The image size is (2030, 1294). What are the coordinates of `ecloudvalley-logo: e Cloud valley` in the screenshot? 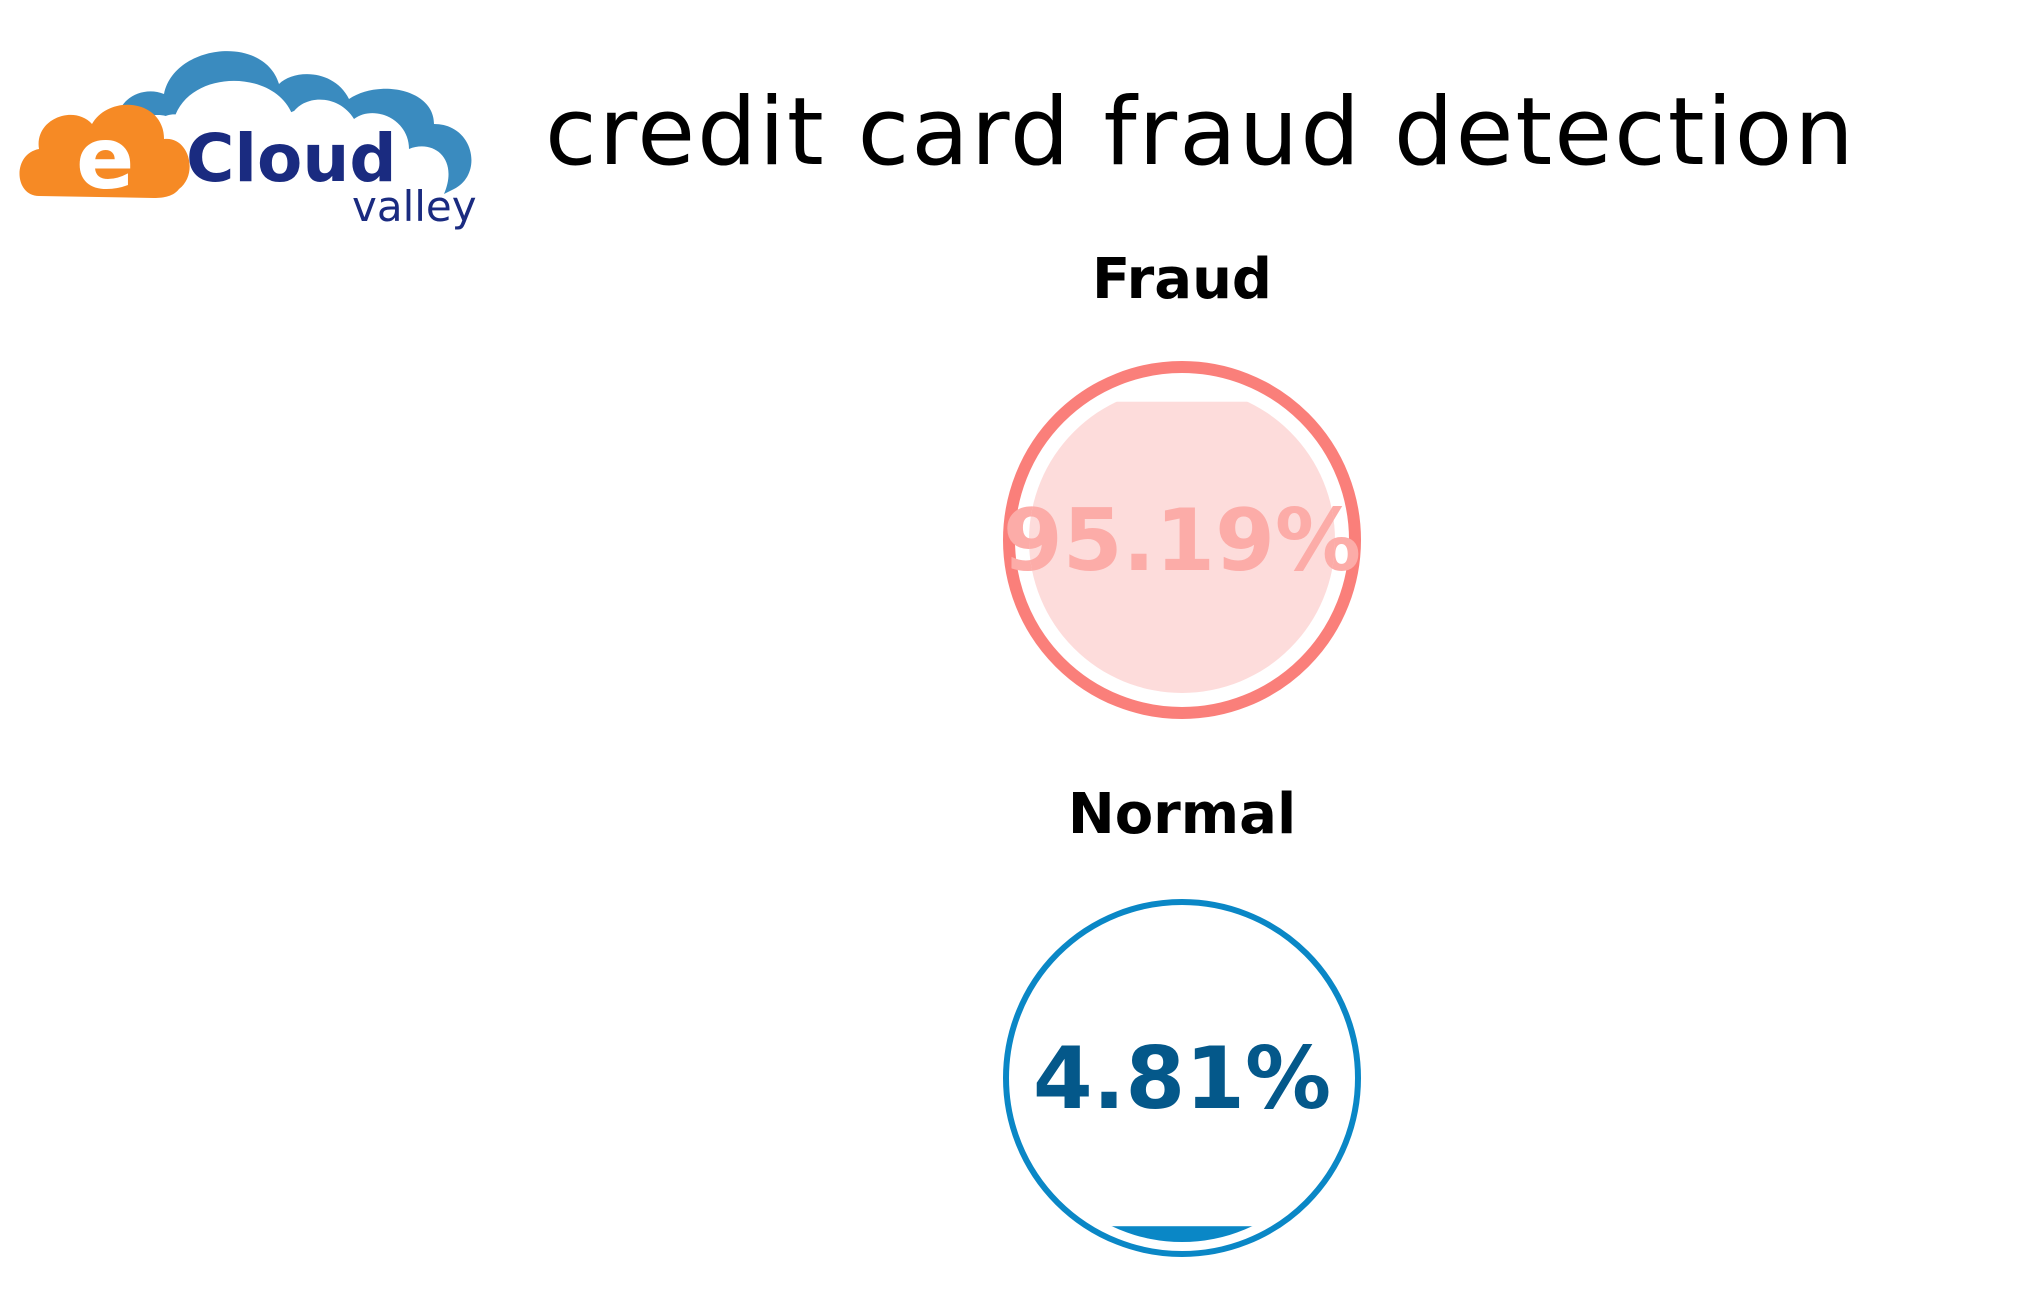 It's located at (254, 131).